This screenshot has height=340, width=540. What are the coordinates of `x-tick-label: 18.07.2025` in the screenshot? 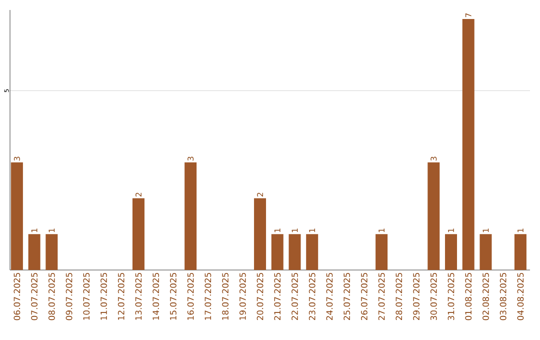 It's located at (225, 296).